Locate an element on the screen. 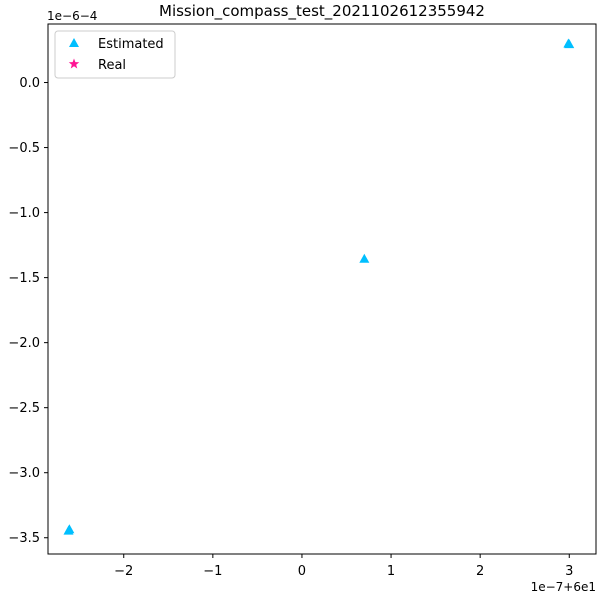 The image size is (600, 600). legend-item-estimated: Estimated is located at coordinates (116, 44).